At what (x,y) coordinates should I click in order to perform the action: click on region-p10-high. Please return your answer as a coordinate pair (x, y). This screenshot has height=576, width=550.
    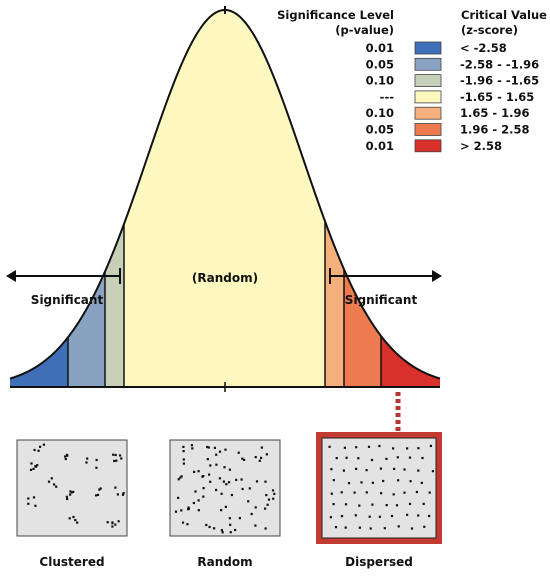
    Looking at the image, I should click on (334, 304).